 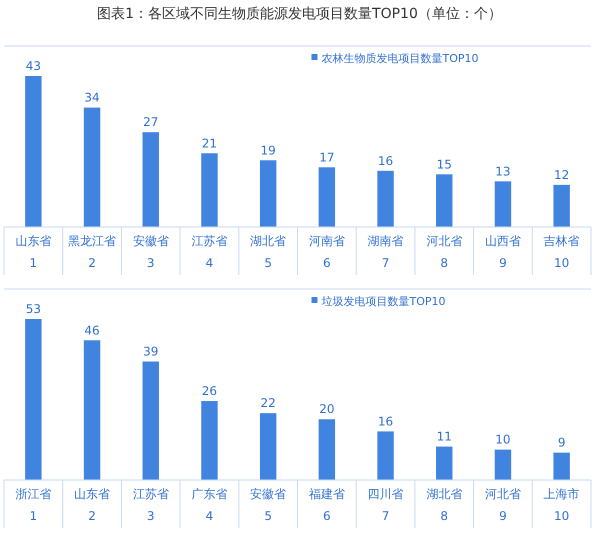 I want to click on data-label: 27, so click(x=150, y=122).